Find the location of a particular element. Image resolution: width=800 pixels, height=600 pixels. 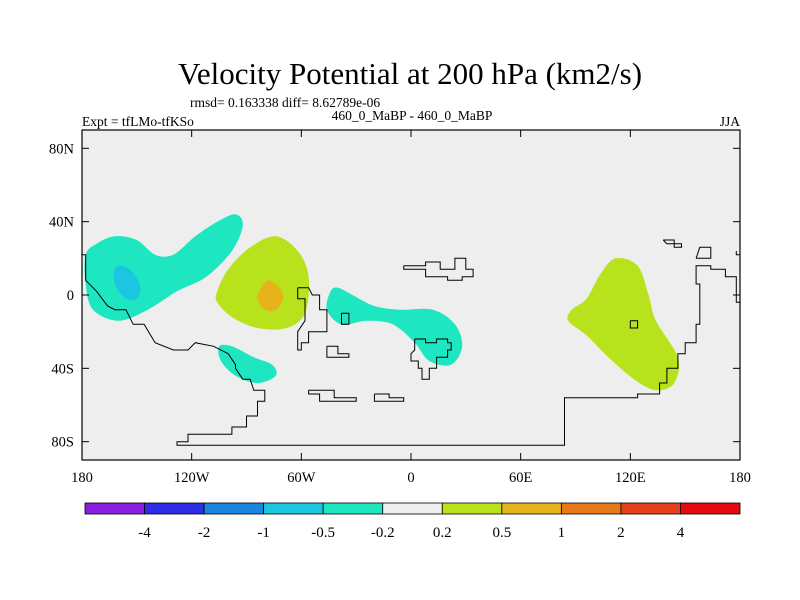

neg-minus05-central-pacific-region is located at coordinates (127, 283).